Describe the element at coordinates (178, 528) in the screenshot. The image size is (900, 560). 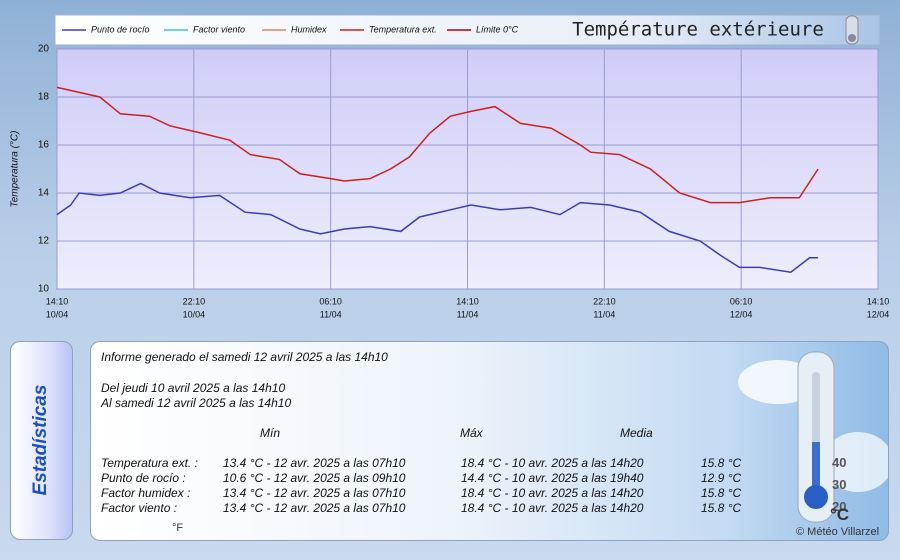
I see `thermo-unit-f: °F` at that location.